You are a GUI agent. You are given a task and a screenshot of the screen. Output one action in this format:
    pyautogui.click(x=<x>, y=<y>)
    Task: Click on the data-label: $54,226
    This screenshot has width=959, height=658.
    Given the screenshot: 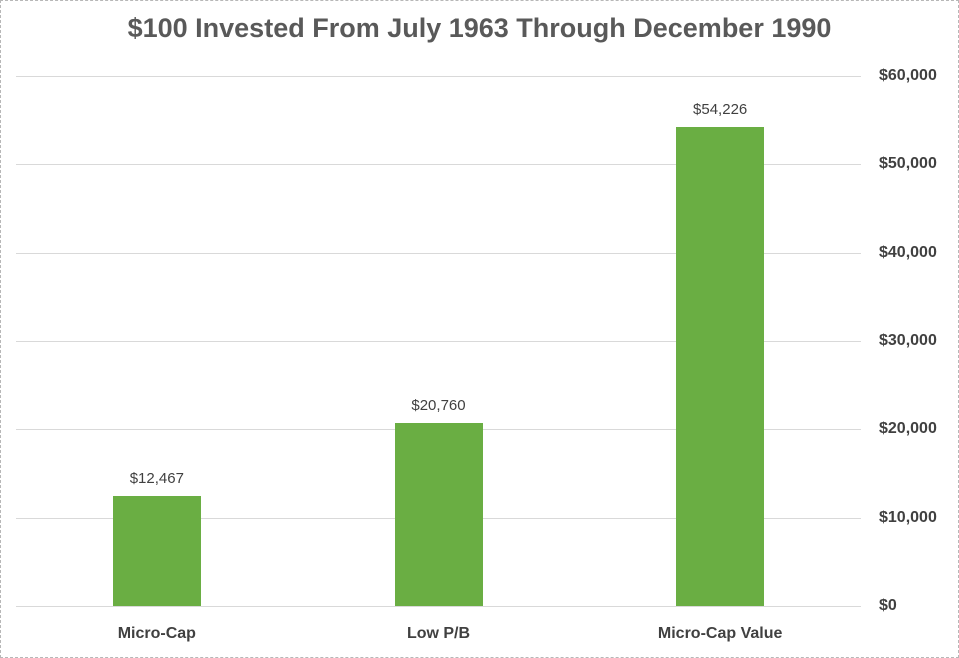 What is the action you would take?
    pyautogui.click(x=720, y=109)
    